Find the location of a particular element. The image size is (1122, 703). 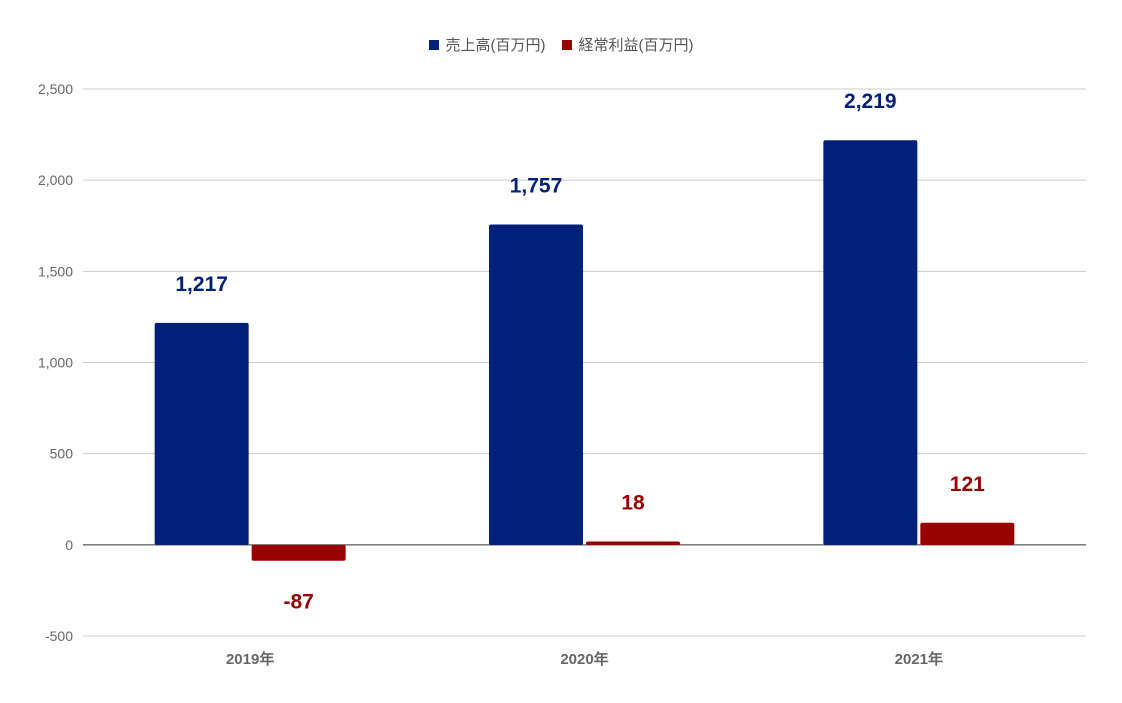

x-tick-label: 2020年 is located at coordinates (584, 659).